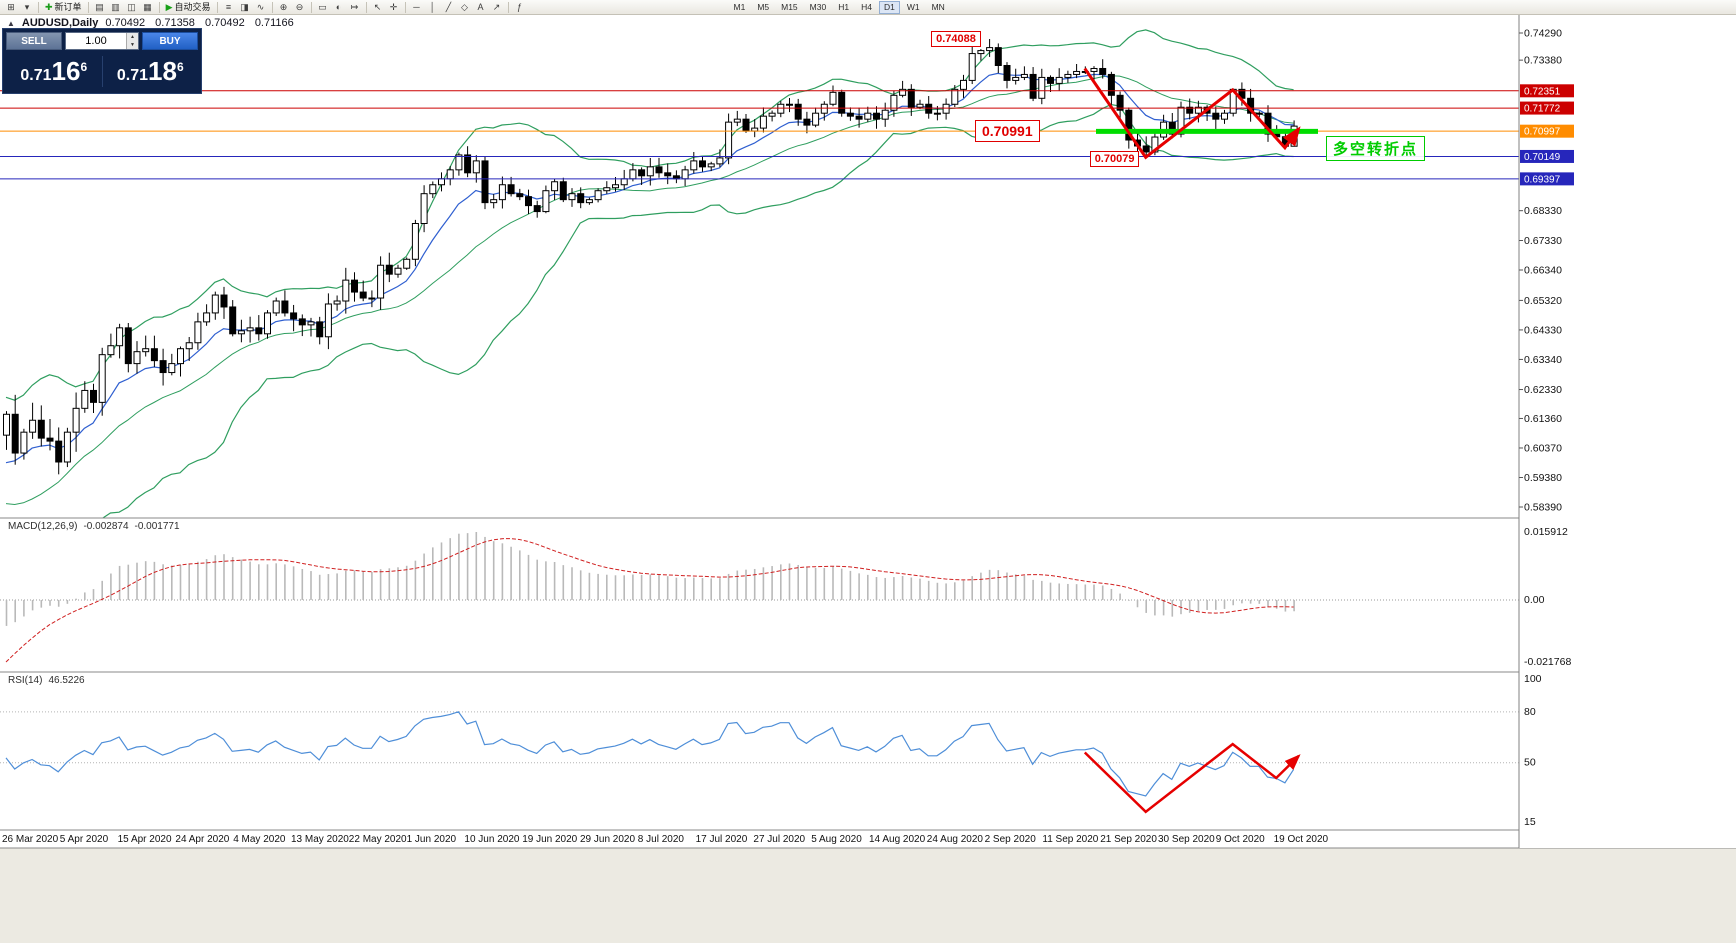 The width and height of the screenshot is (1736, 943). What do you see at coordinates (66, 680) in the screenshot?
I see `rsi-value: 46.5226` at bounding box center [66, 680].